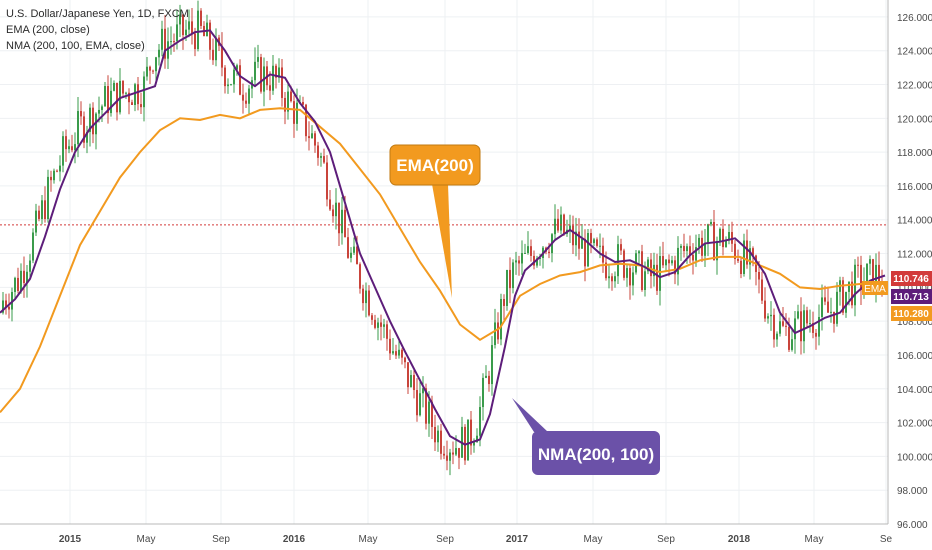 This screenshot has width=932, height=550. What do you see at coordinates (586, 436) in the screenshot?
I see `nma-callout: NMA(200, 100)` at bounding box center [586, 436].